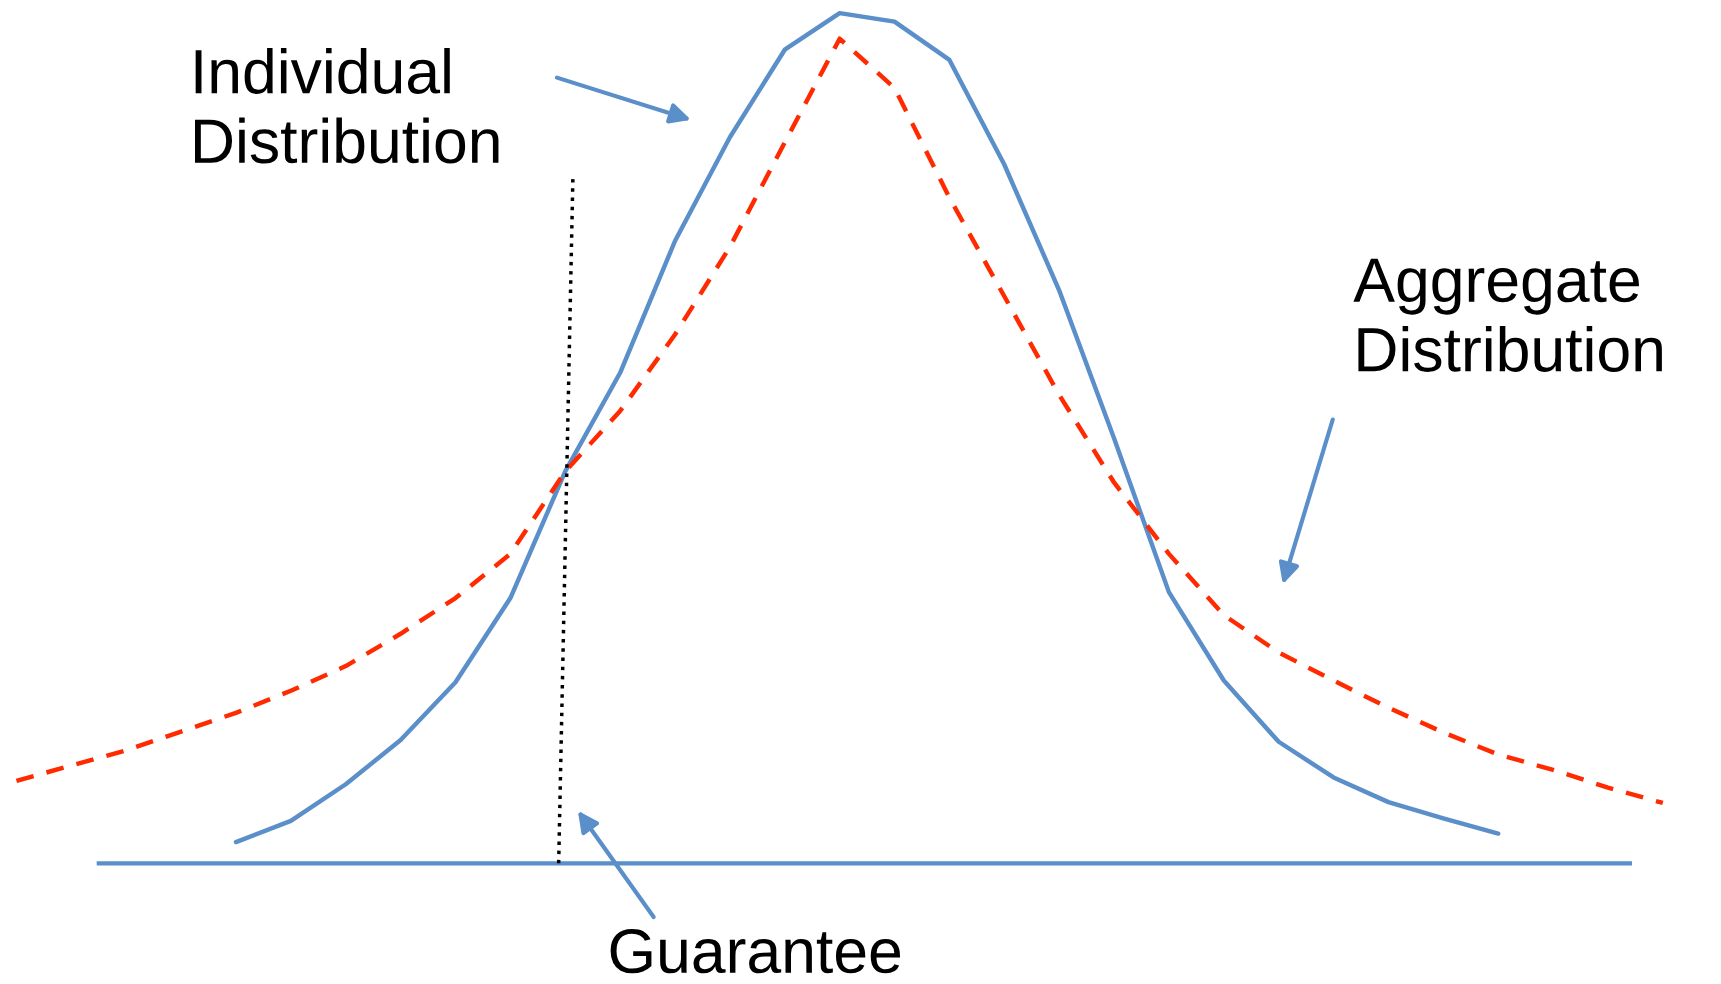  Describe the element at coordinates (347, 105) in the screenshot. I see `annotation: Individual Distribution` at that location.